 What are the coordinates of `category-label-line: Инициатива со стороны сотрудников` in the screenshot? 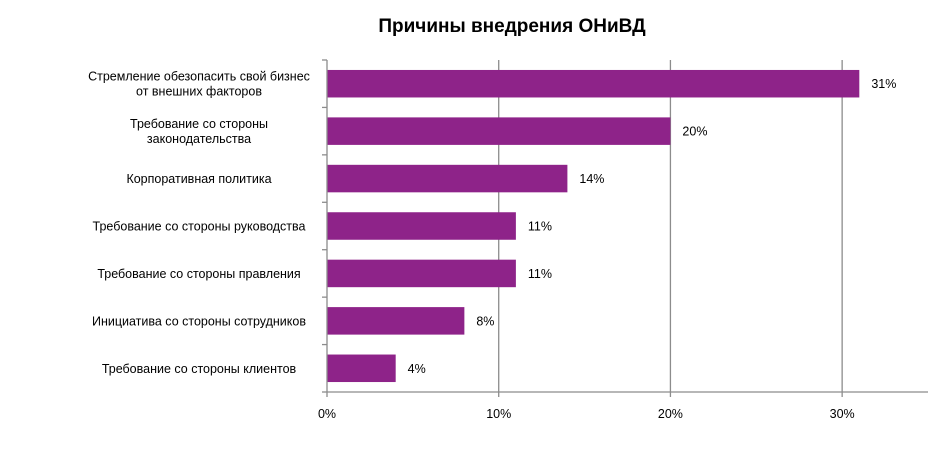 It's located at (199, 321).